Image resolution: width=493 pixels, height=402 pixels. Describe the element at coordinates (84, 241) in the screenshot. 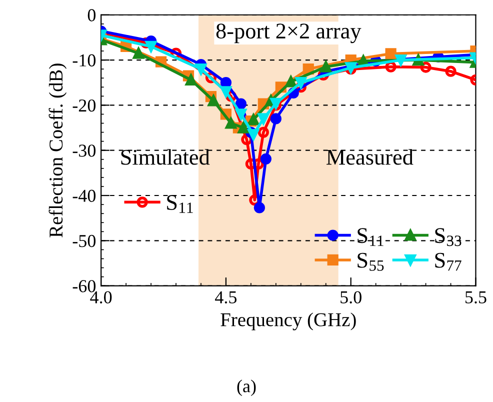

I see `y-tick-label: -50` at that location.